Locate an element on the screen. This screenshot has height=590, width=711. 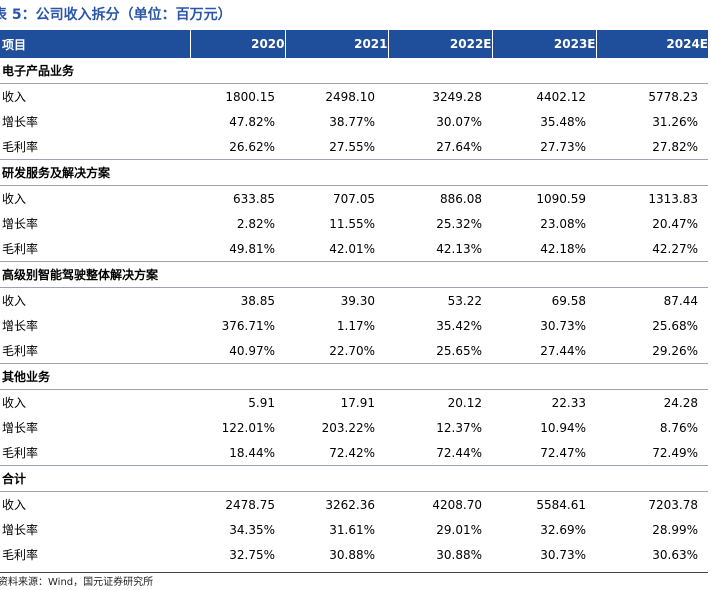
cell-value: 27.55% is located at coordinates (352, 146).